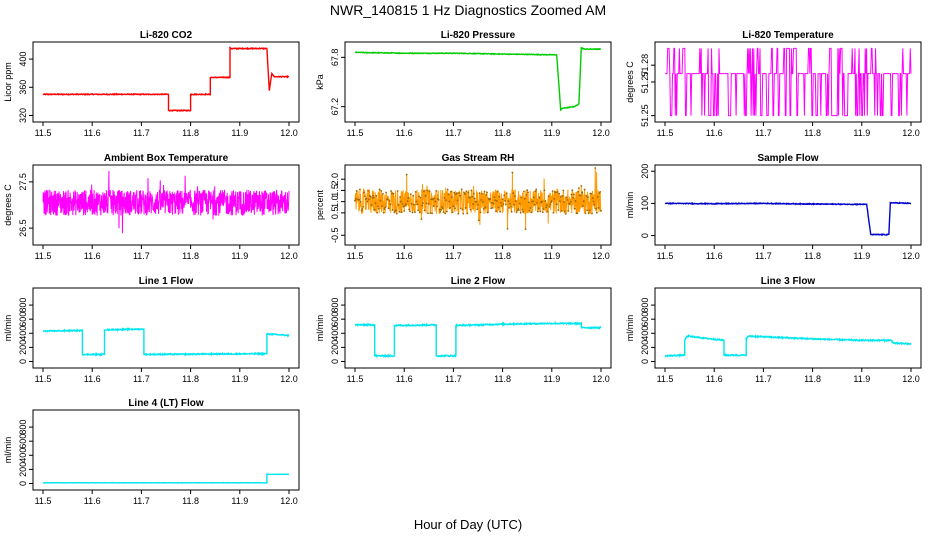 The image size is (936, 540). I want to click on y-tick-label: 27.5, so click(23, 182).